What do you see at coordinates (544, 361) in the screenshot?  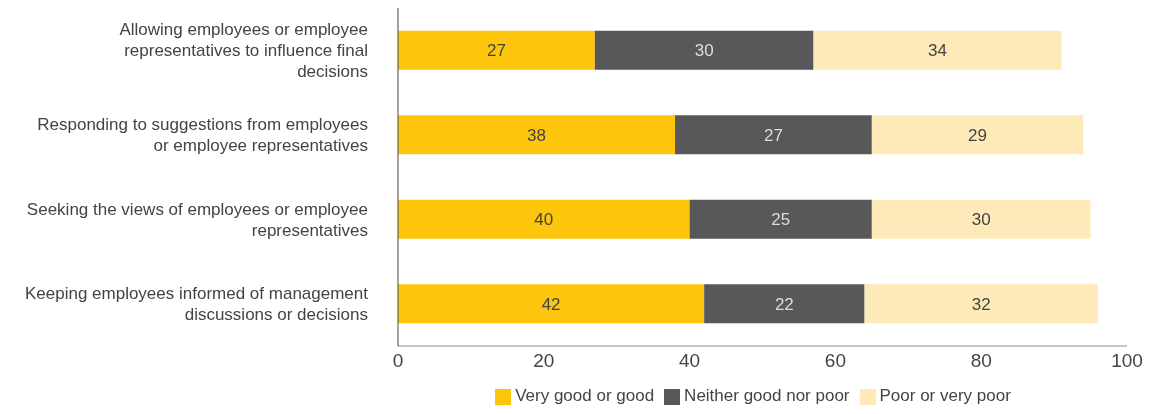 I see `x-tick-label: 20` at bounding box center [544, 361].